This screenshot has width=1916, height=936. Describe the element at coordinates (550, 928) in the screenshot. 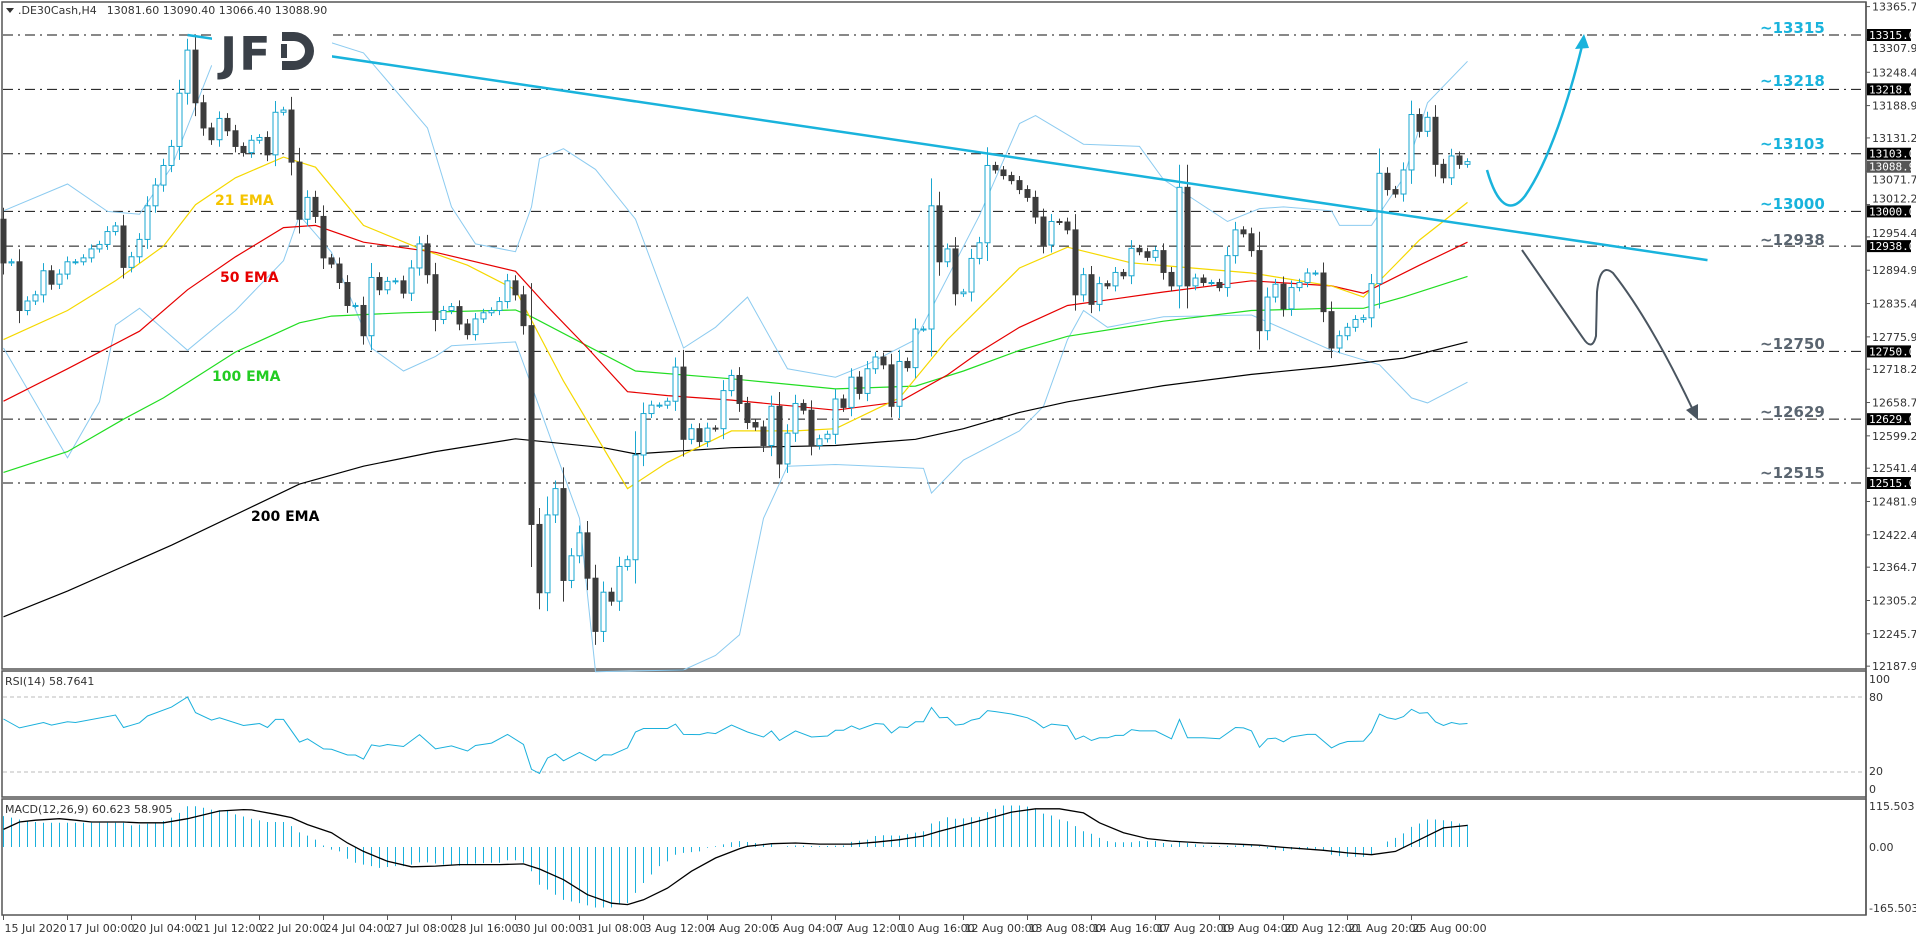

I see `time-tick-label: 30 Jul 00:00` at that location.